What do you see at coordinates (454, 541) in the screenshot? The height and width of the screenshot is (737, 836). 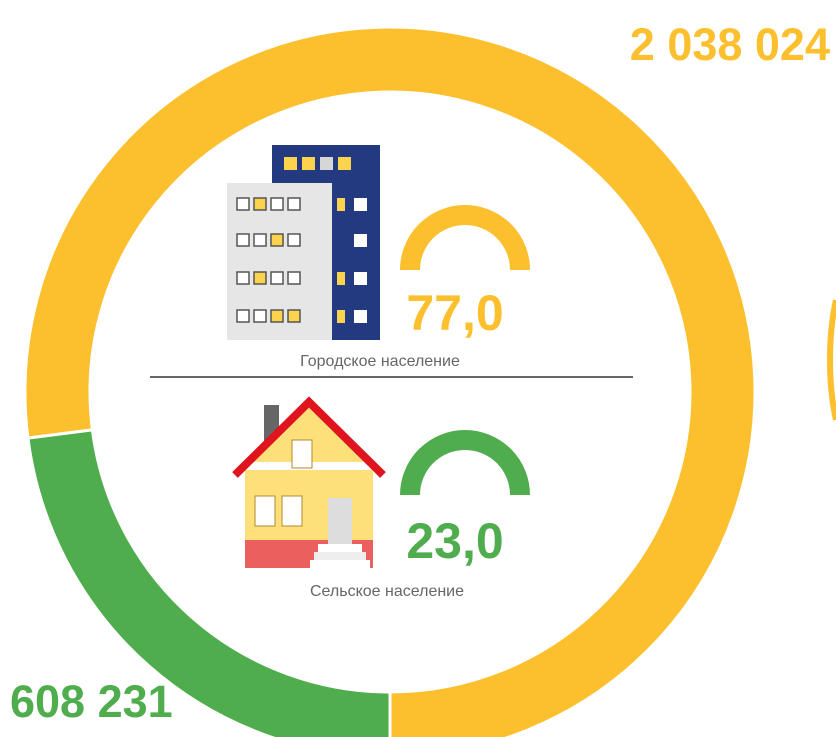 I see `share-label: 23,0` at bounding box center [454, 541].